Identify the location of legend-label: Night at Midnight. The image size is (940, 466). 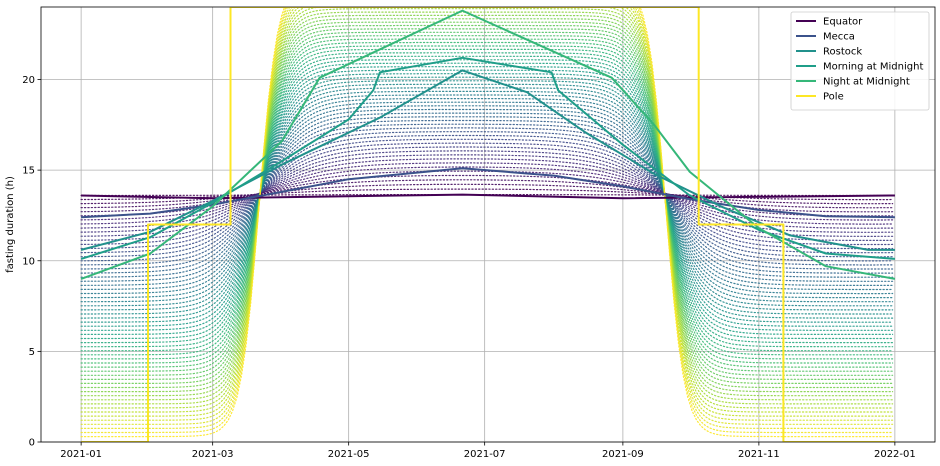
(866, 82).